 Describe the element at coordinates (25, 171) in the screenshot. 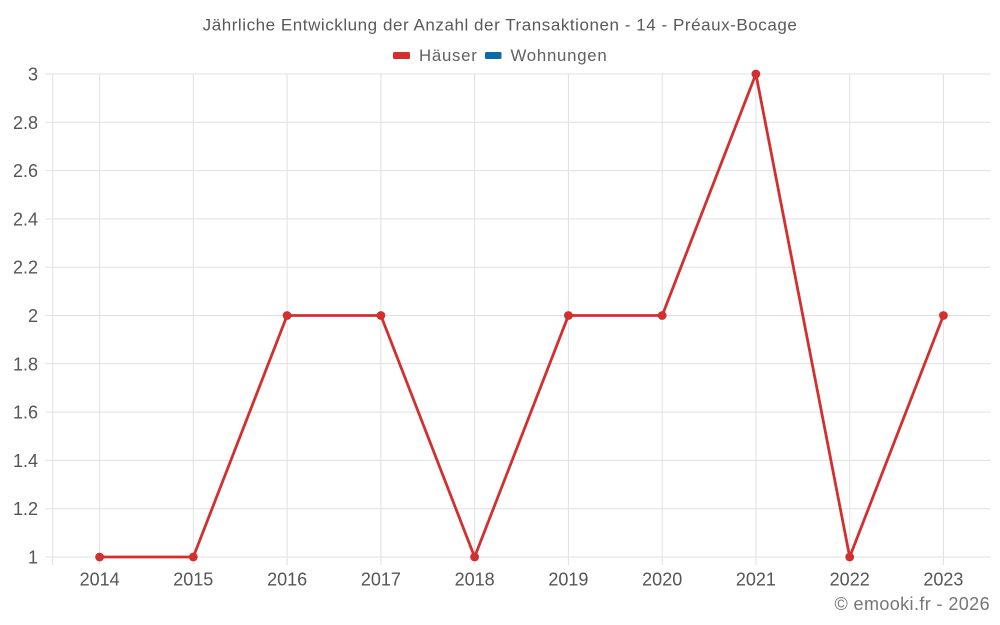

I see `svg-text: 2.6` at that location.